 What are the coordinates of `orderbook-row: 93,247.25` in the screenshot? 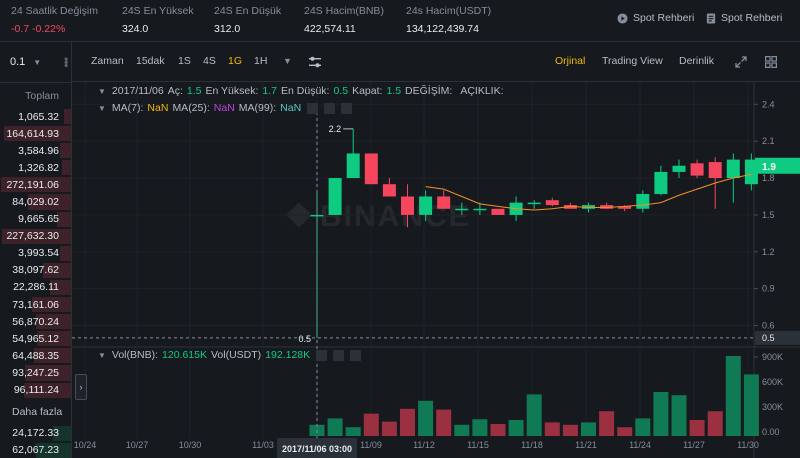 It's located at (35, 372).